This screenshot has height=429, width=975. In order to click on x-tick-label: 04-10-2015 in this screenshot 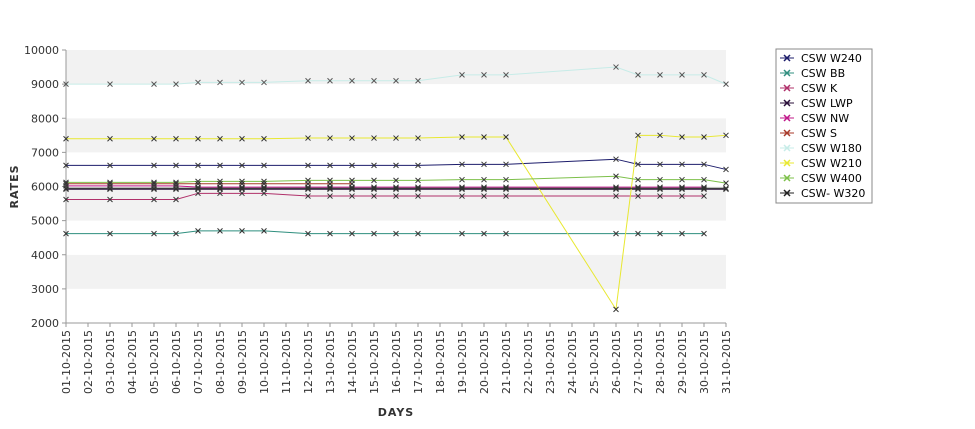, I will do `click(132, 362)`.